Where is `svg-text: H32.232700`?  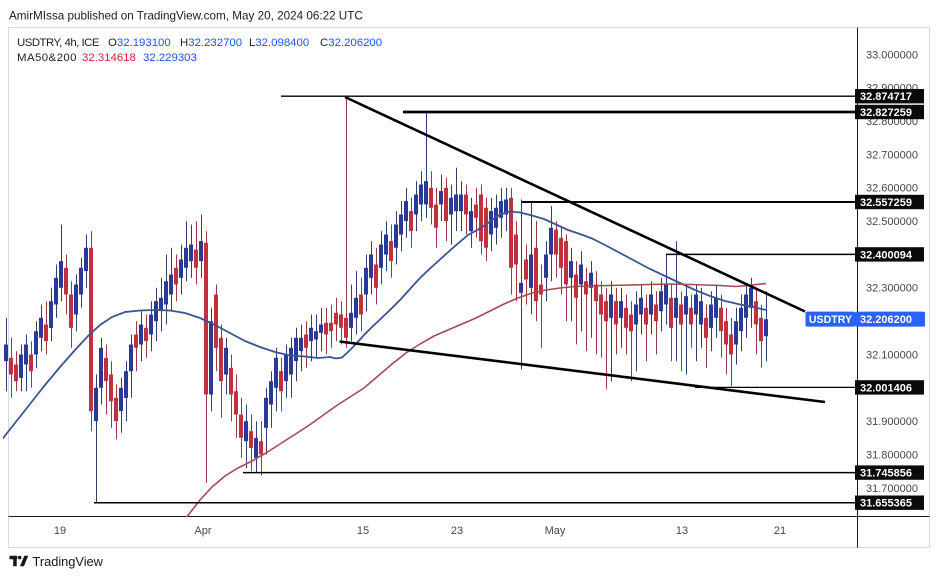 svg-text: H32.232700 is located at coordinates (211, 43).